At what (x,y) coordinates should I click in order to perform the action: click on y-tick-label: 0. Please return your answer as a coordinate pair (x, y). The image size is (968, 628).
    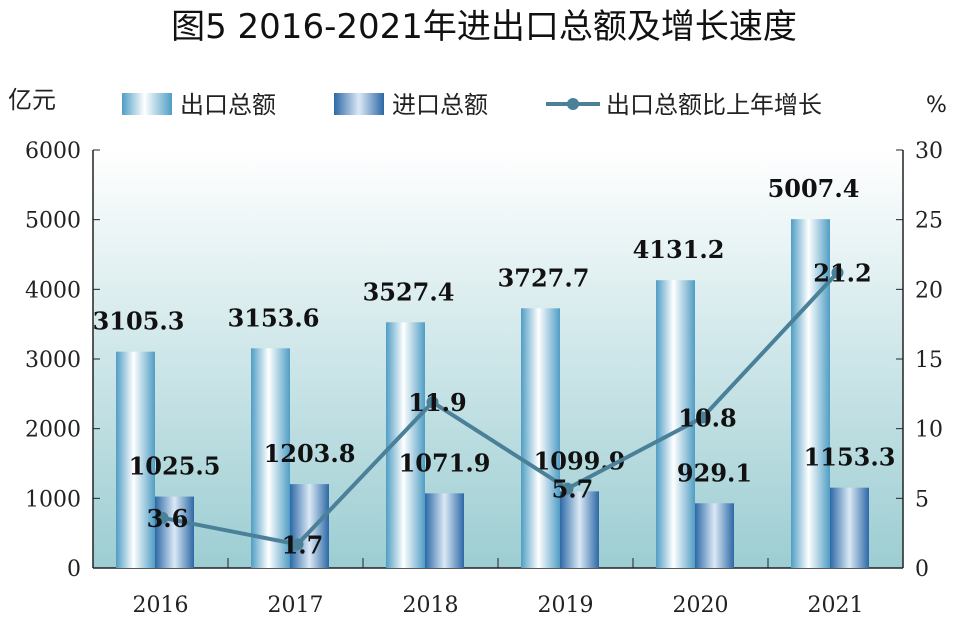
    Looking at the image, I should click on (74, 569).